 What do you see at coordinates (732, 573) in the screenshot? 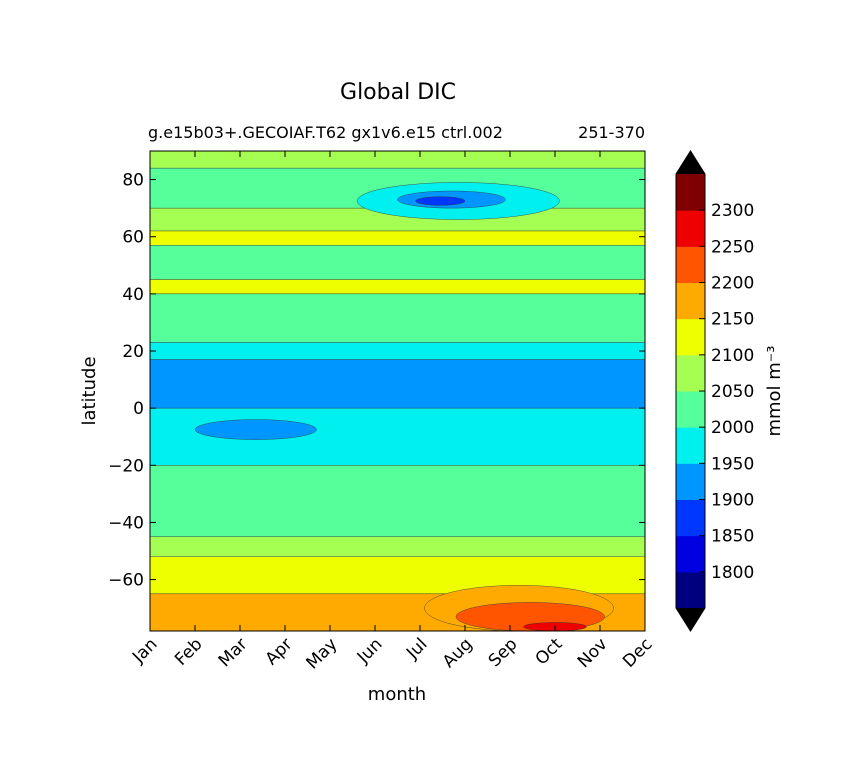
I see `colorbar-tick-label: 1800` at bounding box center [732, 573].